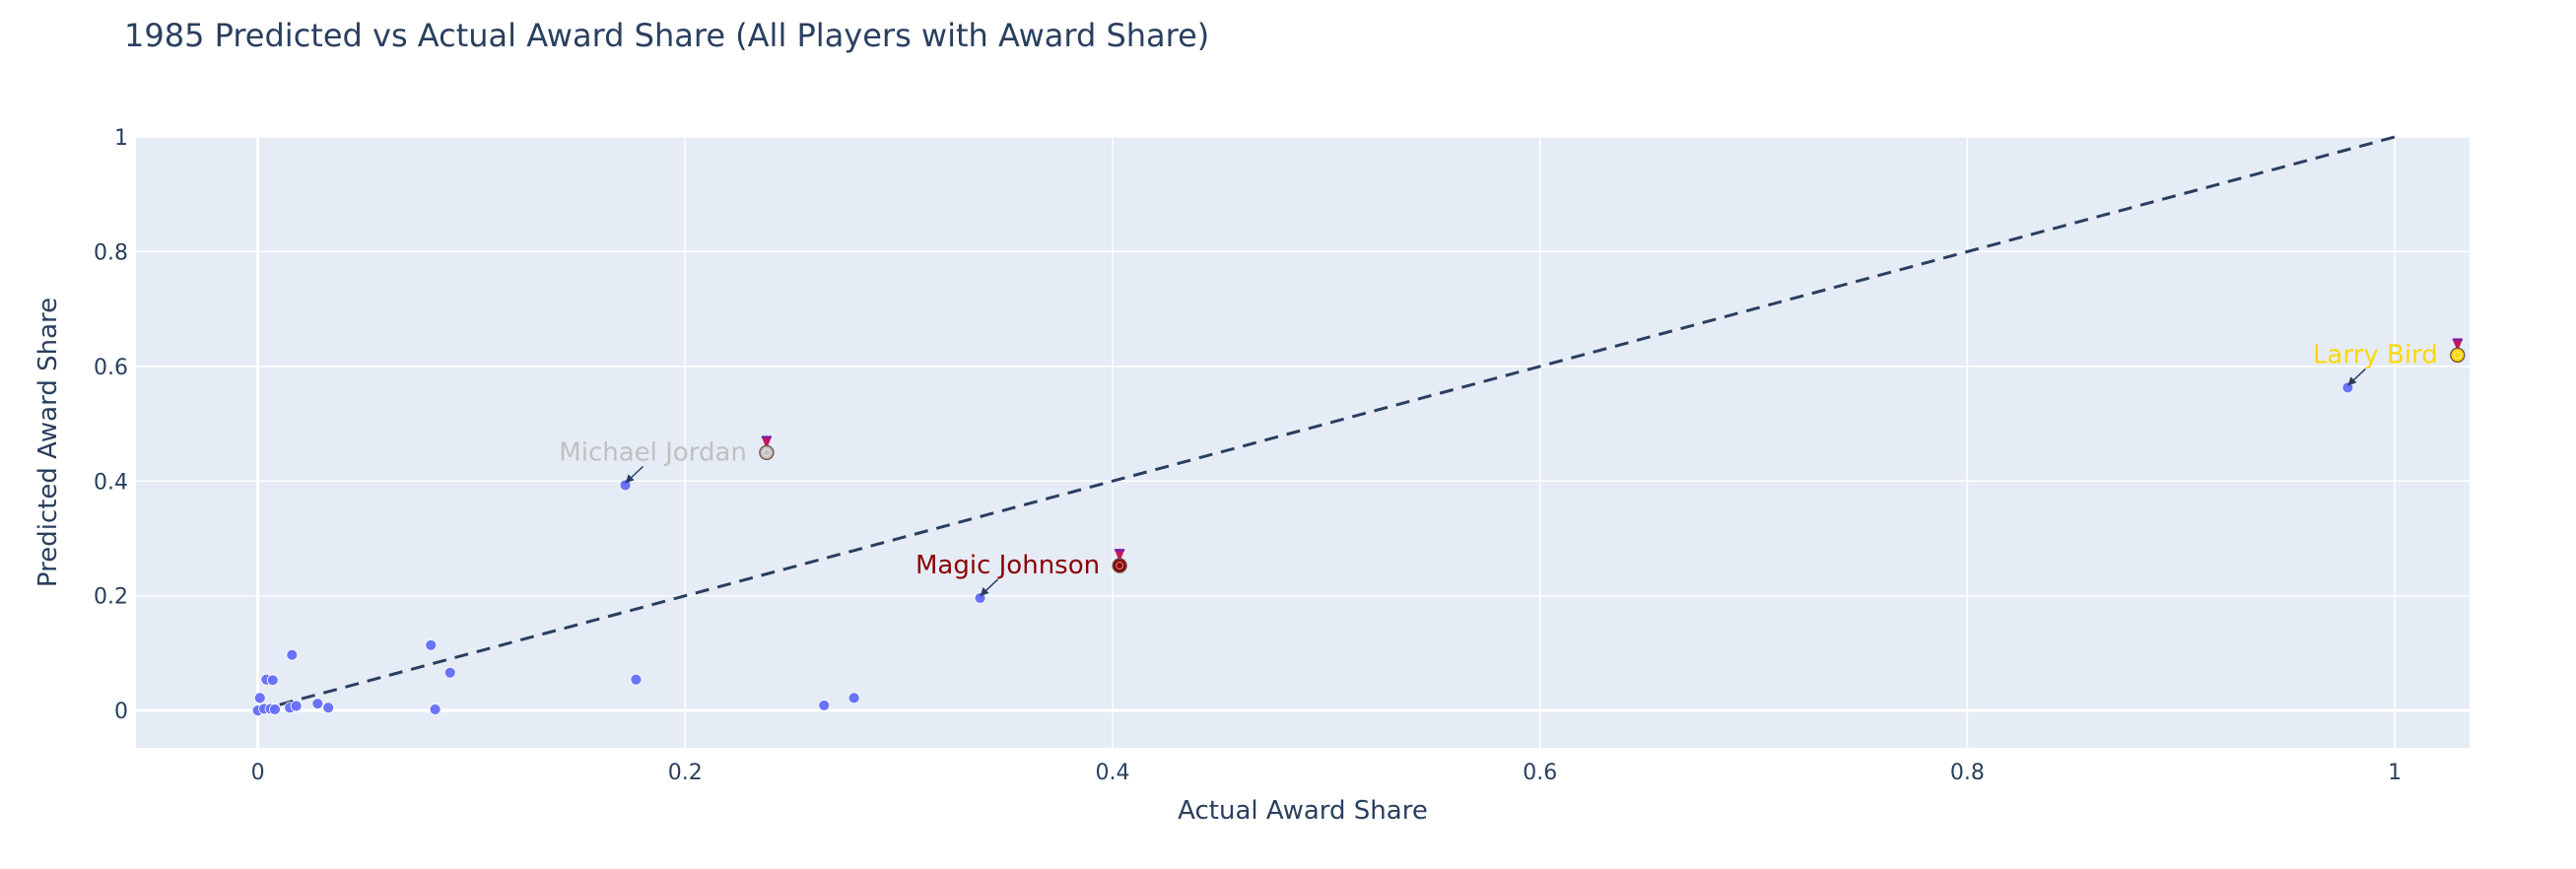 The height and width of the screenshot is (869, 2576). I want to click on annotation: Magic Johnson, so click(1021, 573).